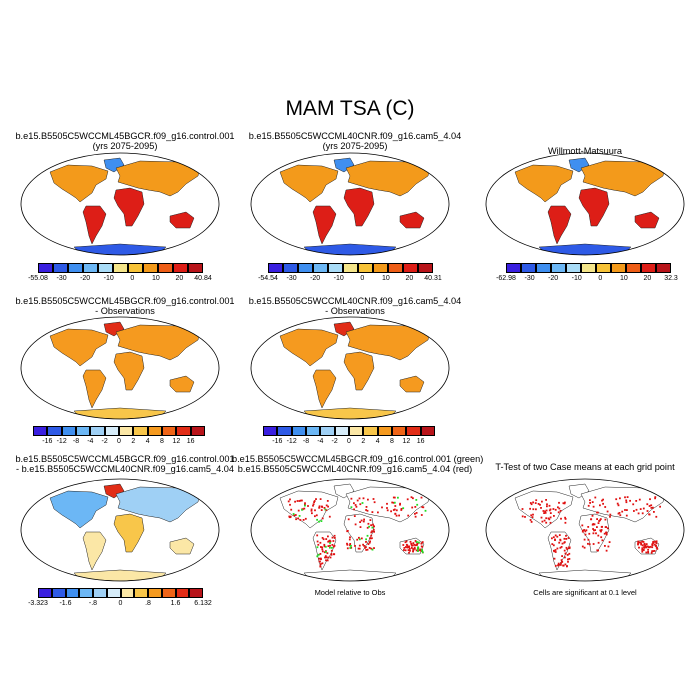 The image size is (700, 700). I want to click on map-land, so click(355, 206).